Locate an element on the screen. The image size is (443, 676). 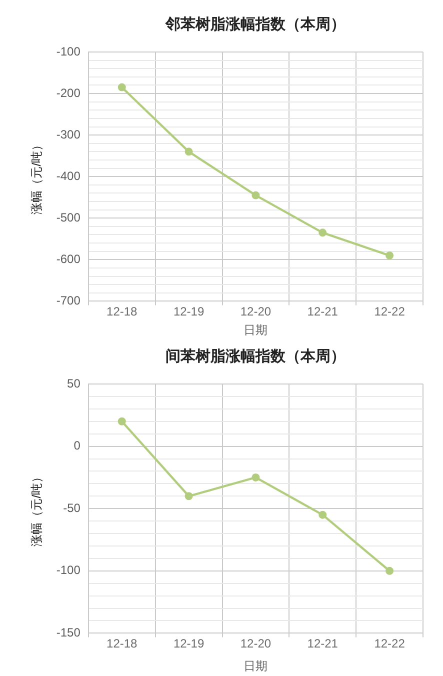
y-tick-label: -700 is located at coordinates (68, 301).